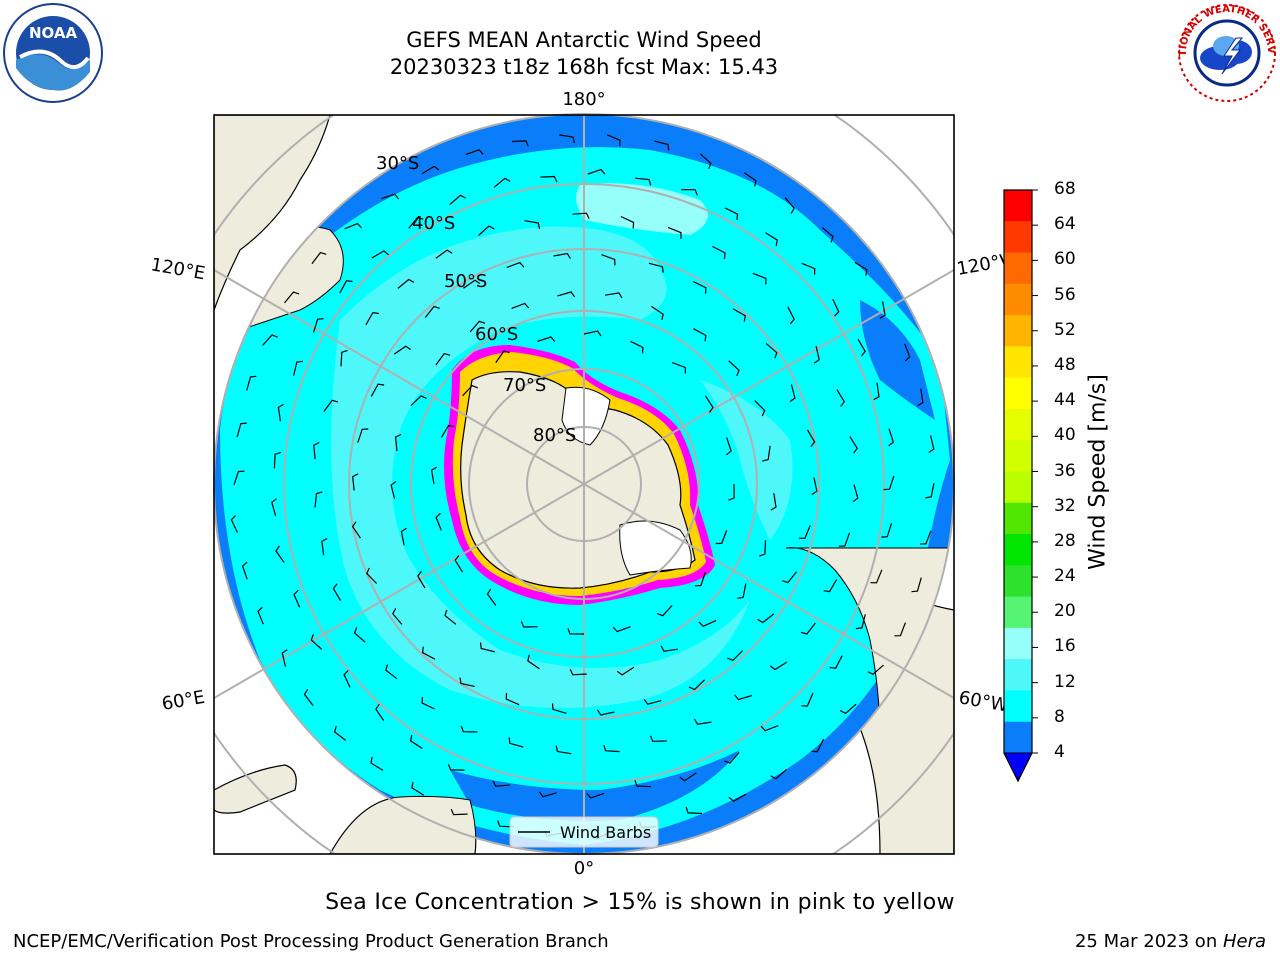  Describe the element at coordinates (1059, 716) in the screenshot. I see `colorbar-tick-label: 8` at that location.